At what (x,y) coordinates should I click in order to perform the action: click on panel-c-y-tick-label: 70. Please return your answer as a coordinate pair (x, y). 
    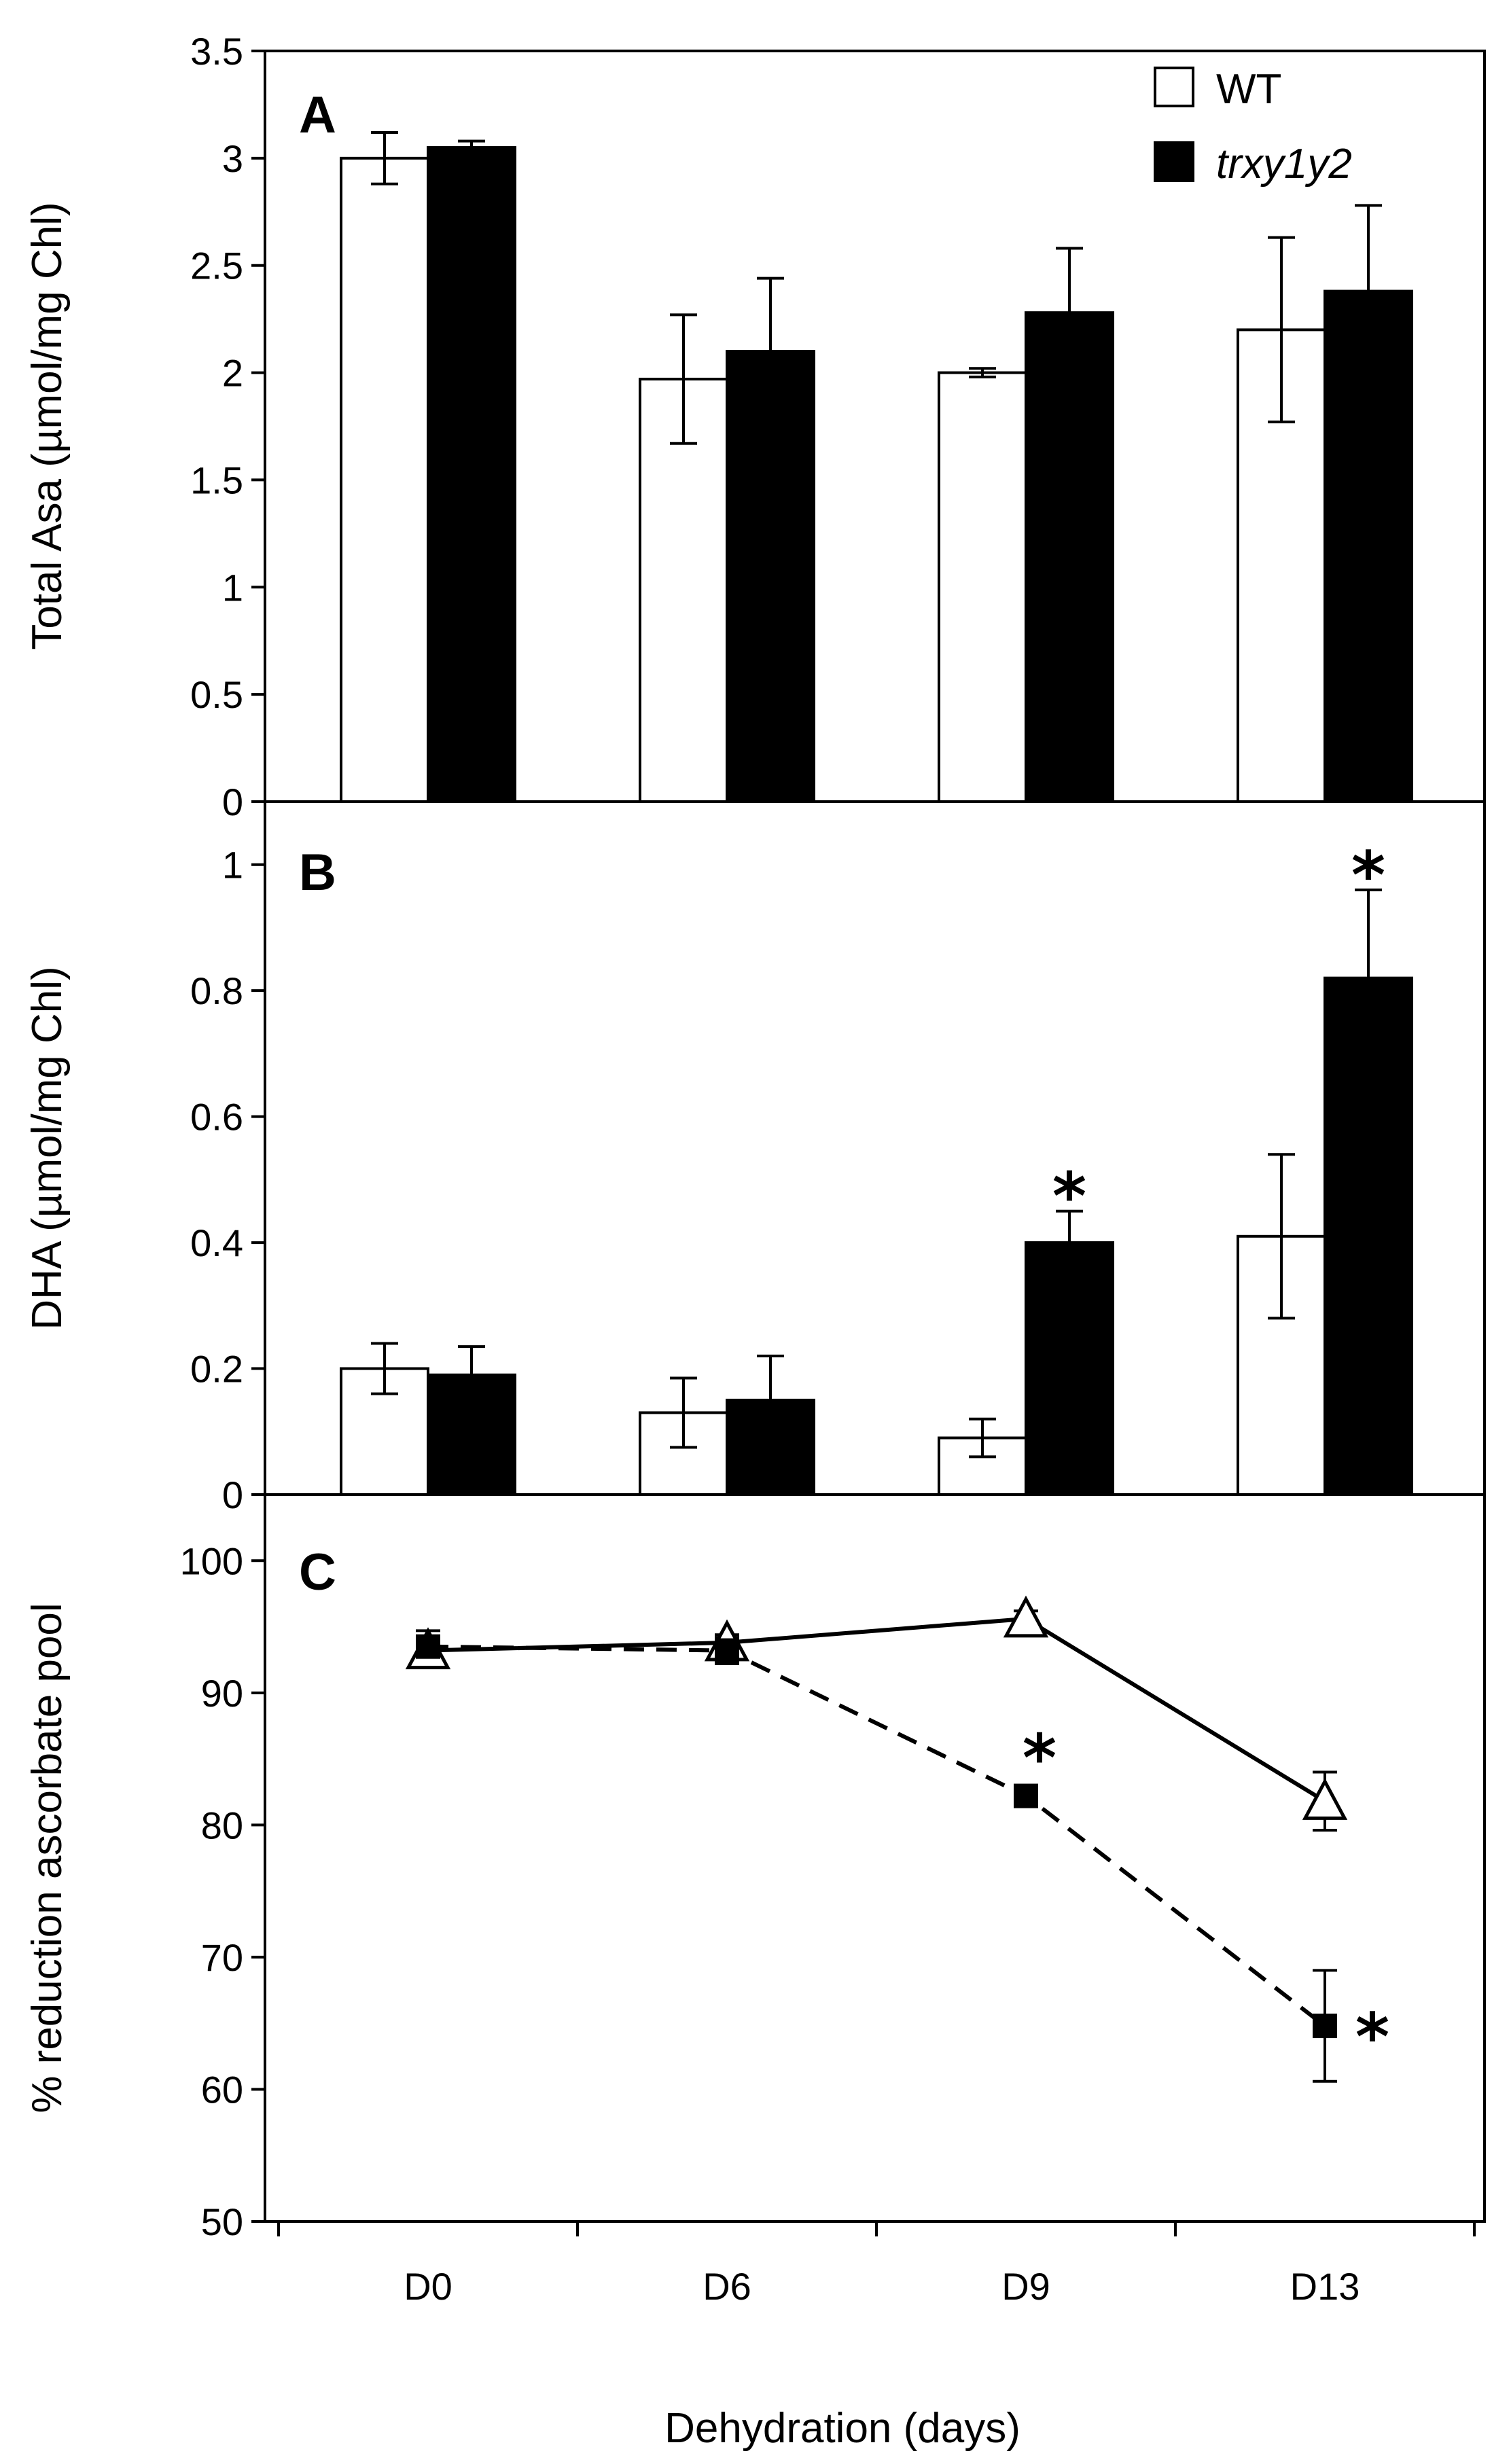
    Looking at the image, I should click on (222, 1957).